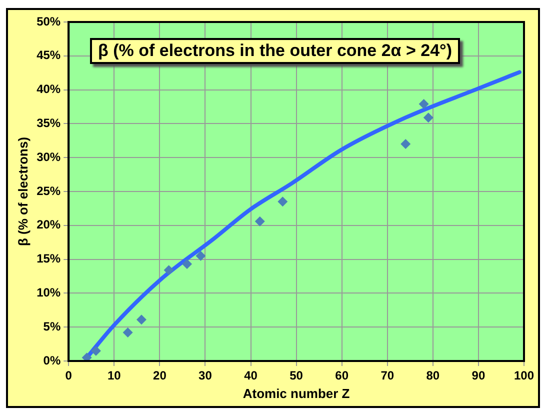 The width and height of the screenshot is (548, 414). I want to click on y-tick-label: 50%, so click(48, 21).